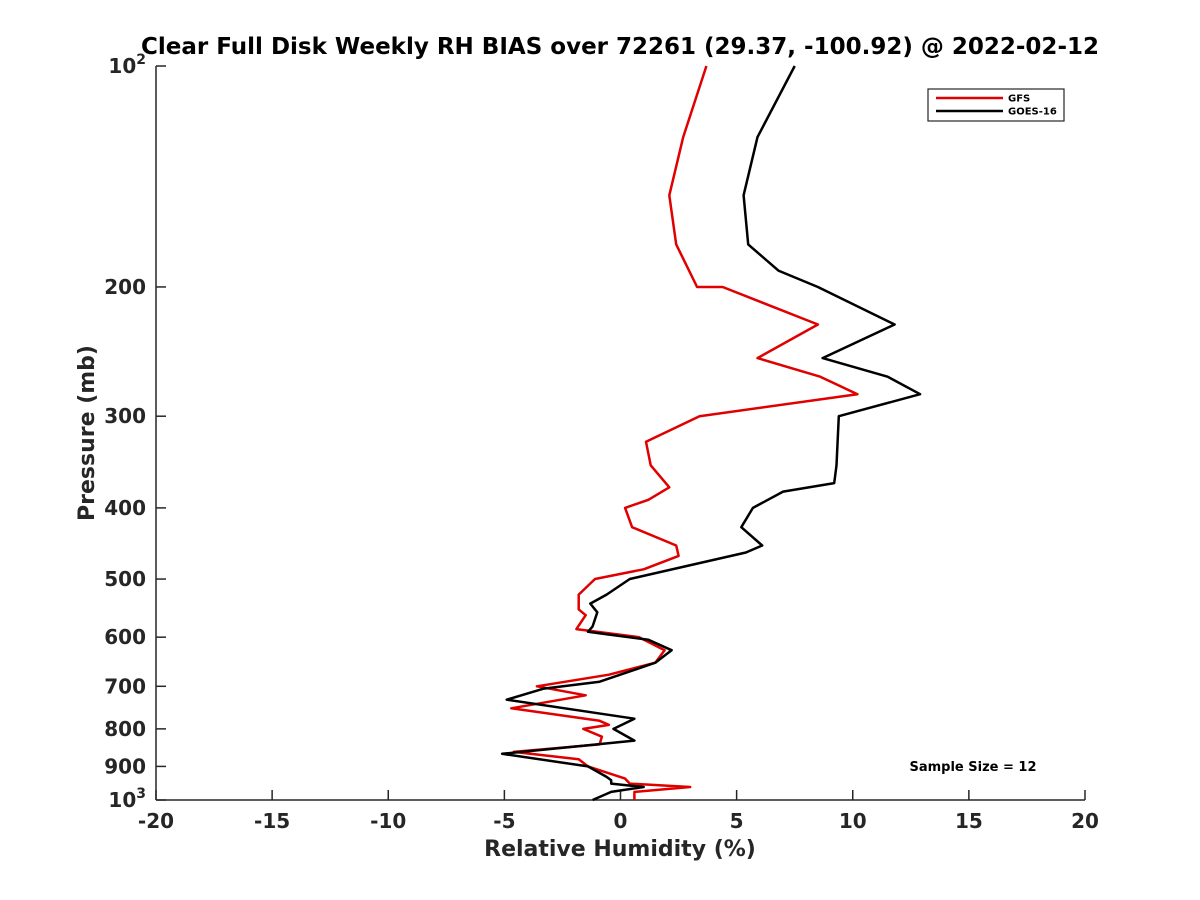 The height and width of the screenshot is (900, 1200). I want to click on x-ticks: -20 -15 -10 -5 0 5 10 15 20, so click(618, 811).